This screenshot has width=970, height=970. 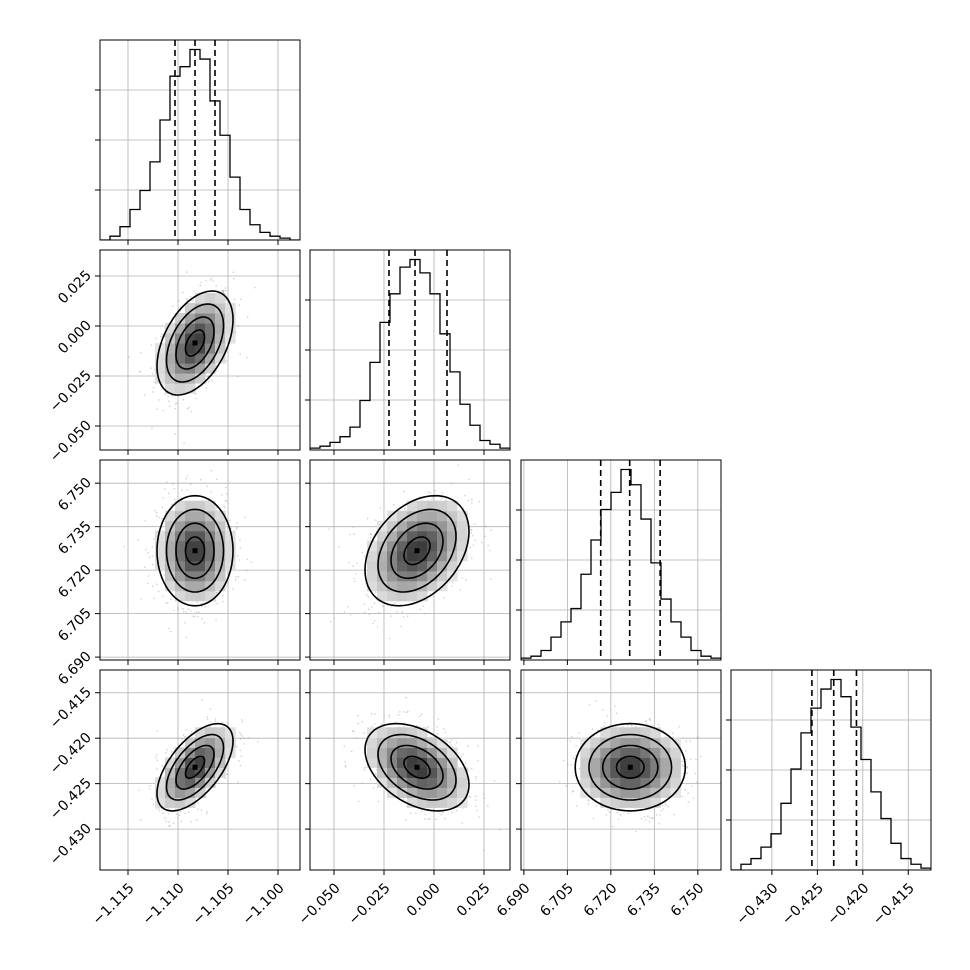 I want to click on histogram-step, so click(x=410, y=354).